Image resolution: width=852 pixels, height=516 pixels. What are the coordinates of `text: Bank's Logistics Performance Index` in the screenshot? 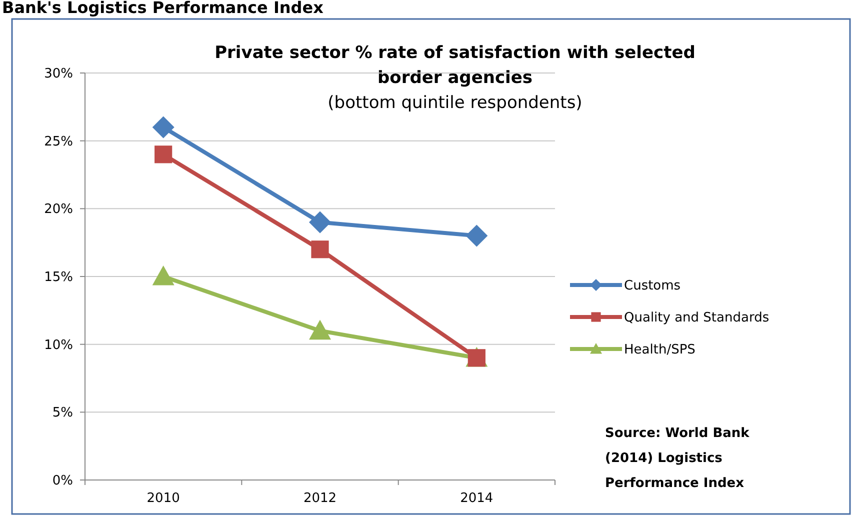 It's located at (163, 8).